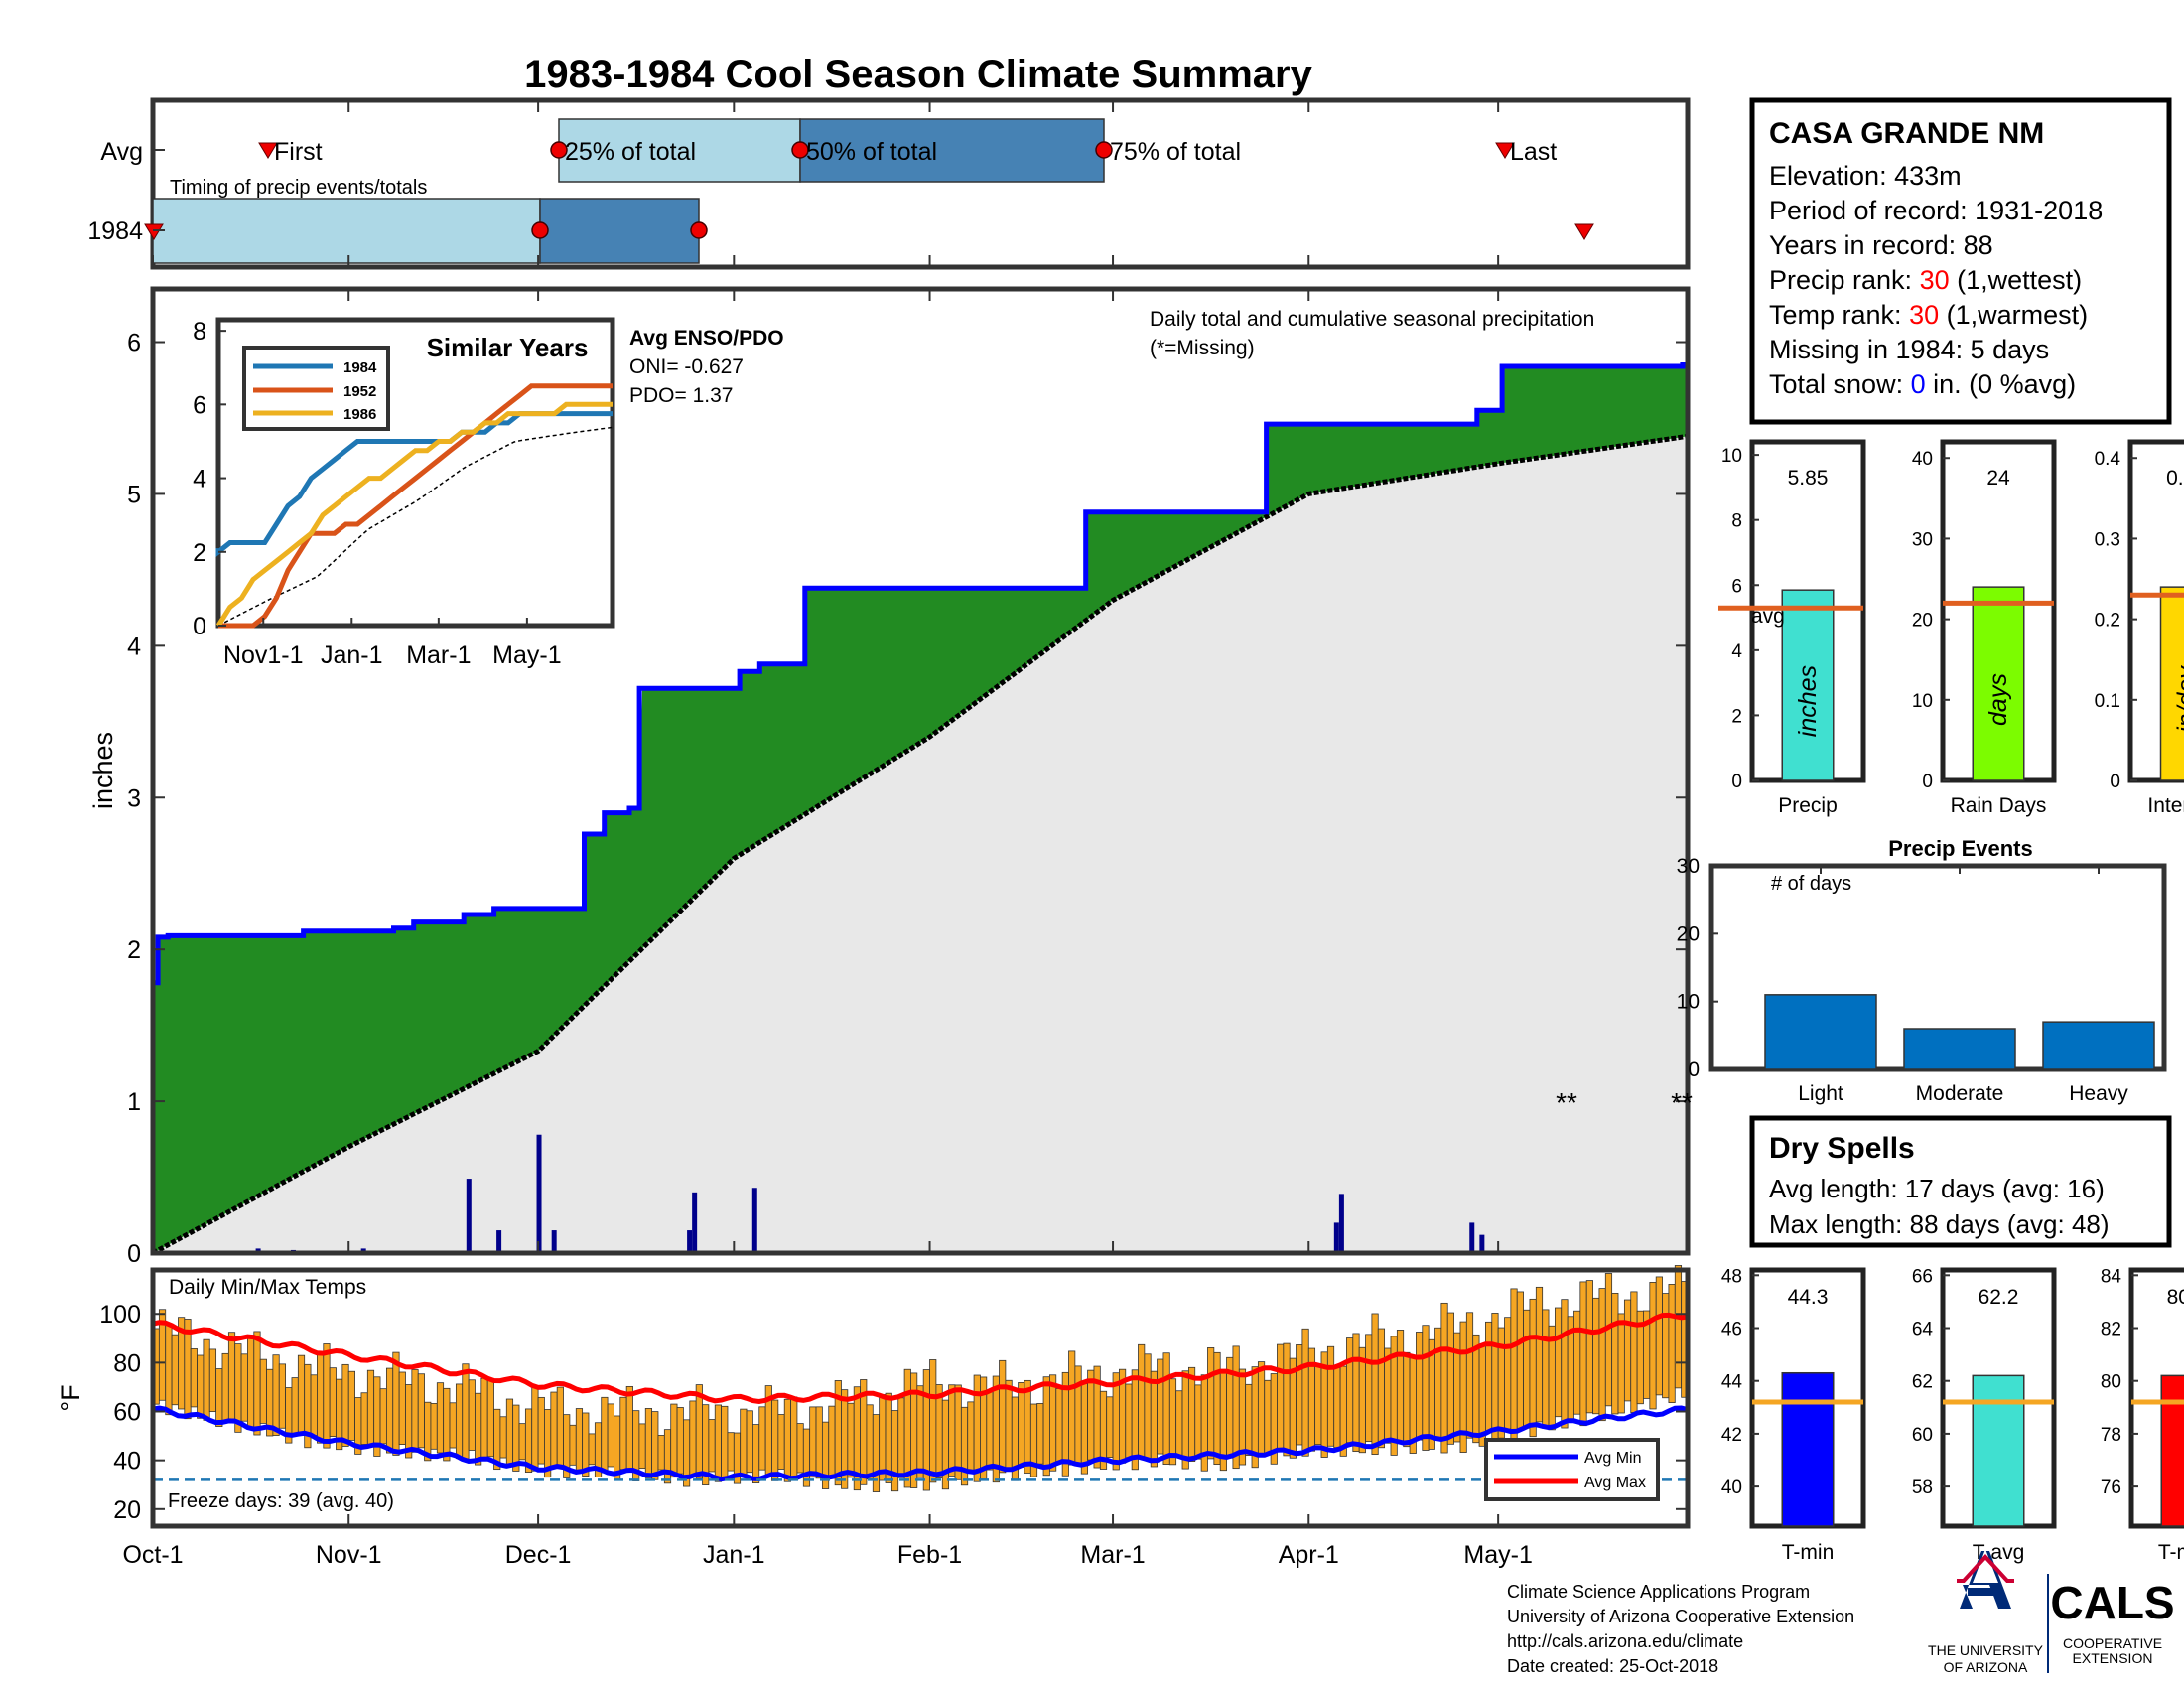  I want to click on timing-1984-25-50-box, so click(619, 231).